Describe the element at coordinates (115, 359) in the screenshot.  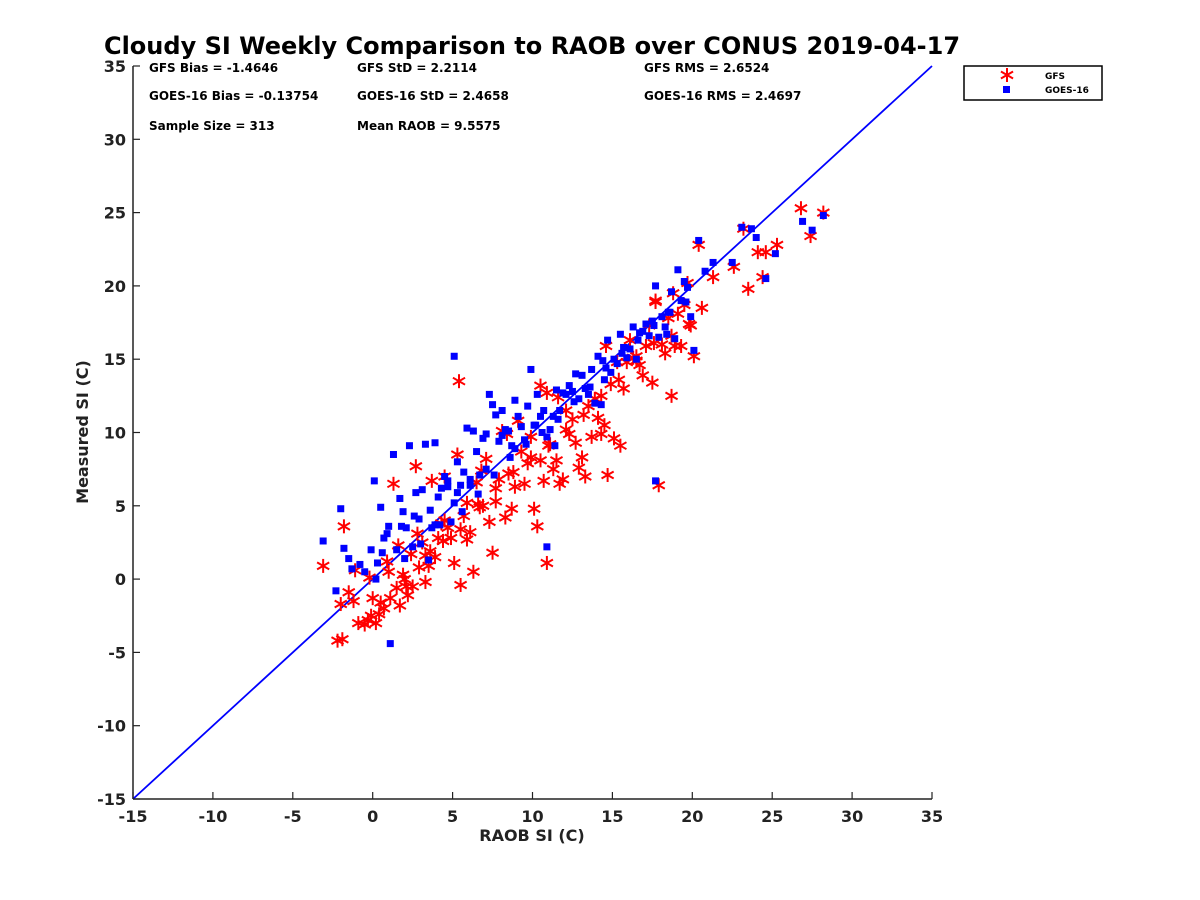
I see `y-tick-label: 15` at that location.